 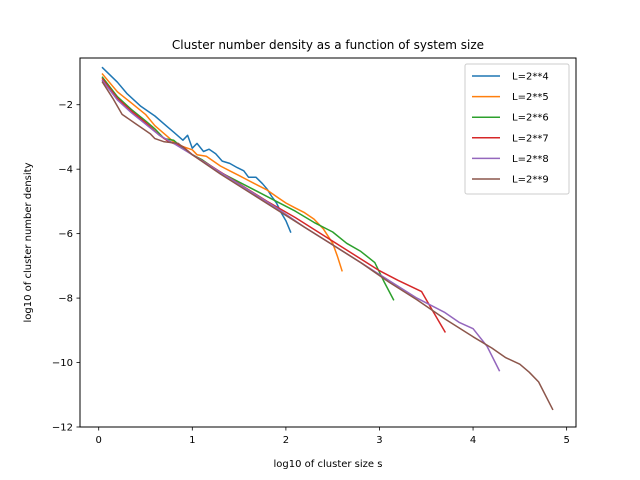 What do you see at coordinates (530, 77) in the screenshot?
I see `legend-label: L=2**4` at bounding box center [530, 77].